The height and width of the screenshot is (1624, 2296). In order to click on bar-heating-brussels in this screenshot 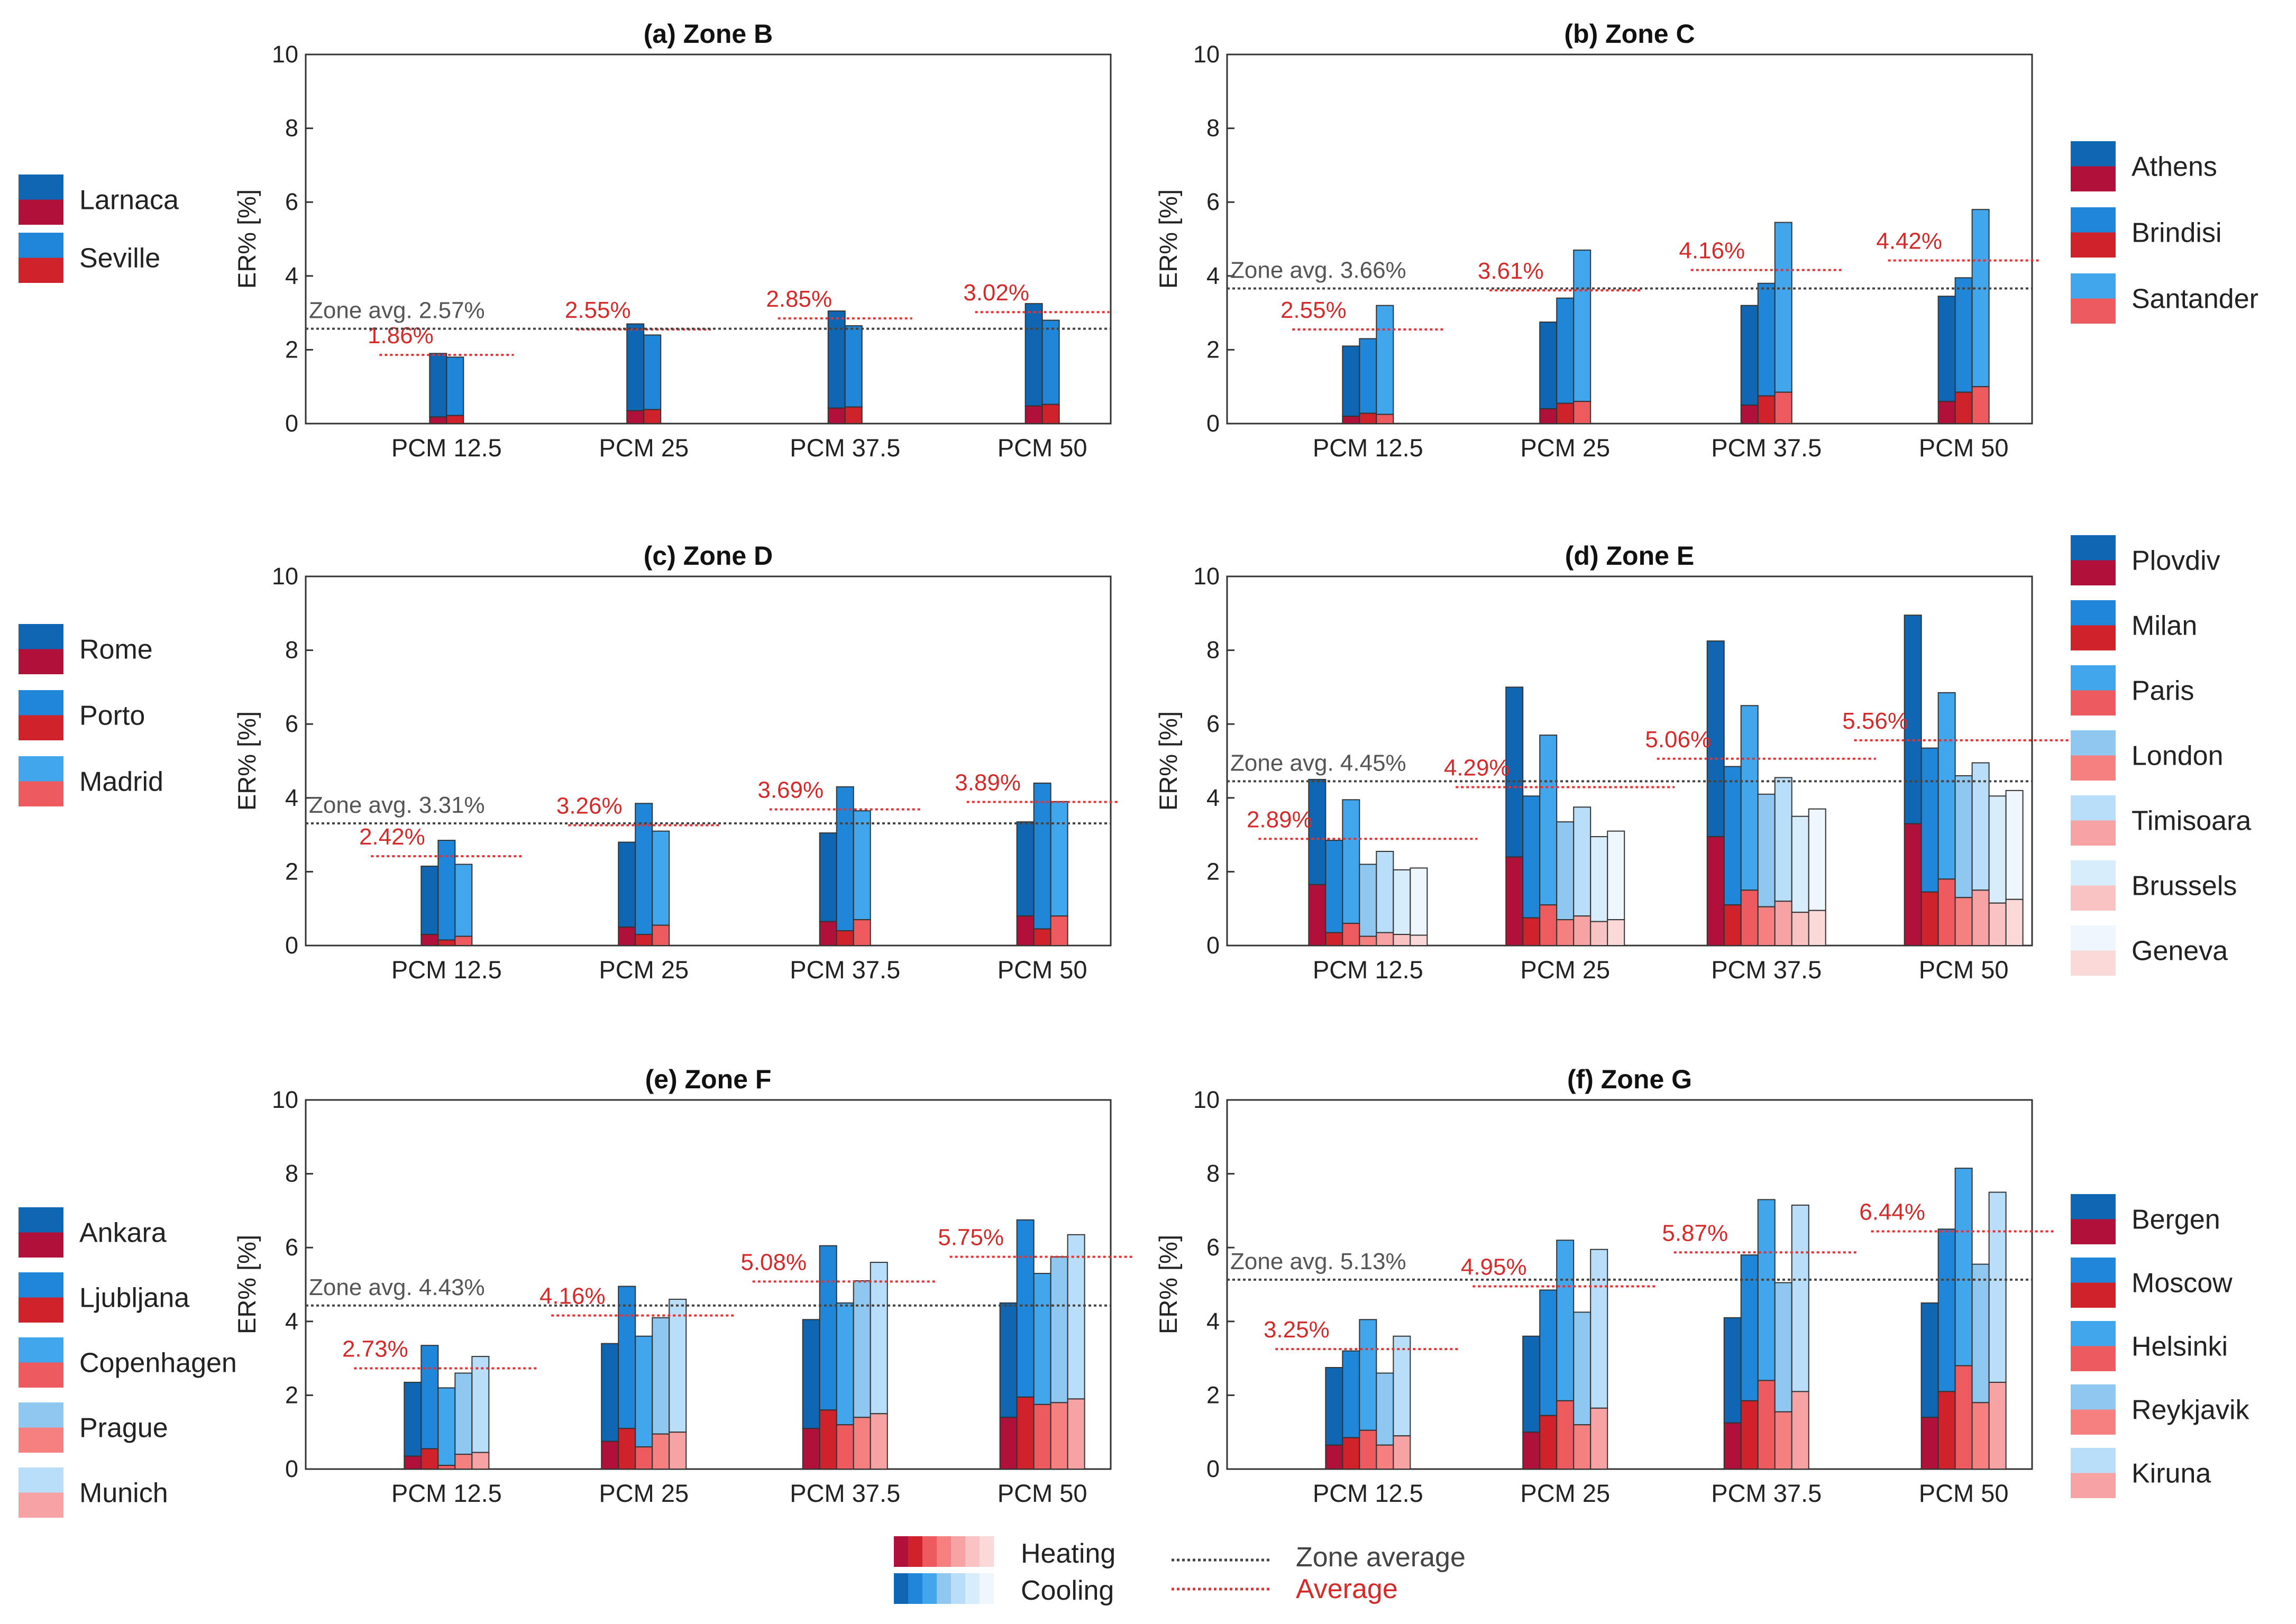, I will do `click(1997, 924)`.